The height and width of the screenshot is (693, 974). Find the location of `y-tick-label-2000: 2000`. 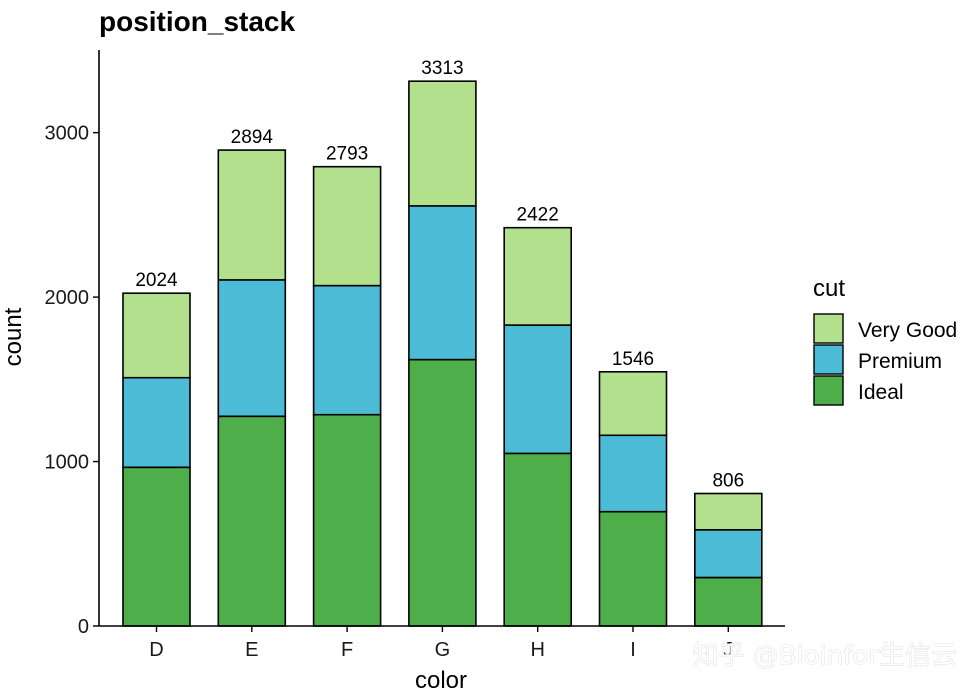

y-tick-label-2000: 2000 is located at coordinates (67, 298).